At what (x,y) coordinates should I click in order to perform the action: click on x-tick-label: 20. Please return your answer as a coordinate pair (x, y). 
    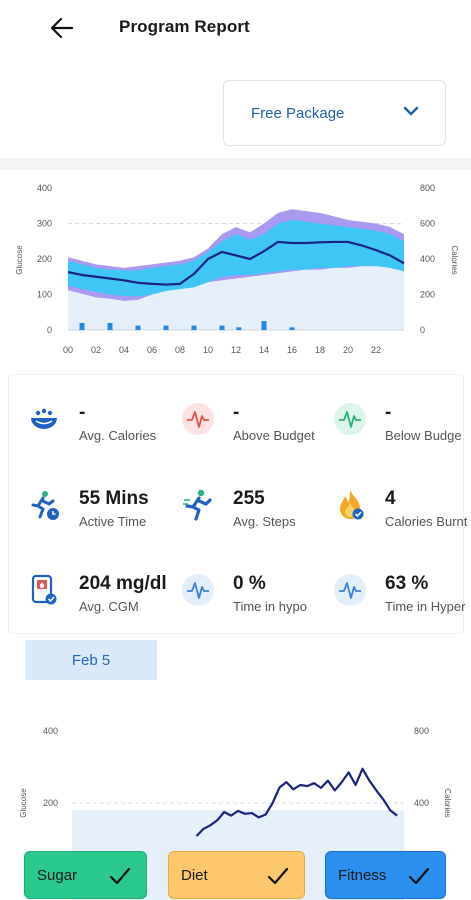
    Looking at the image, I should click on (348, 350).